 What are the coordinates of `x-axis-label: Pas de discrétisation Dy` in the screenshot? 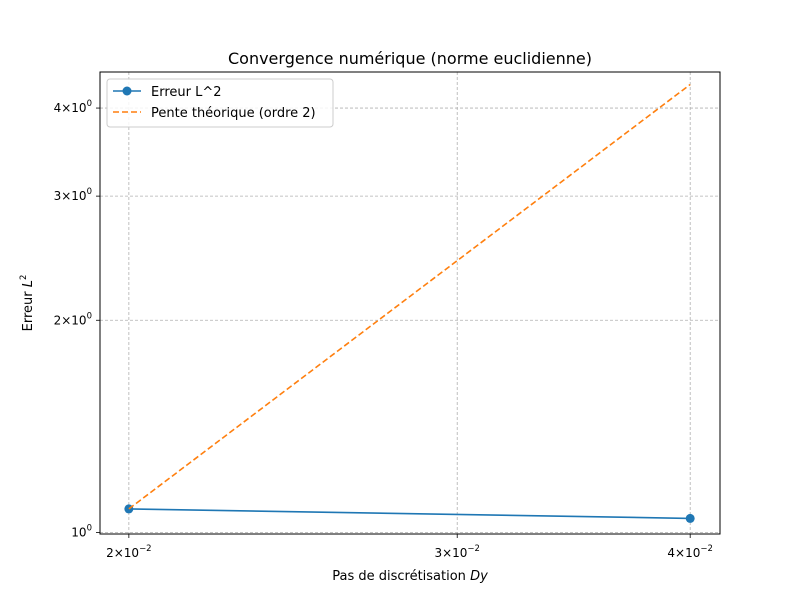 It's located at (410, 576).